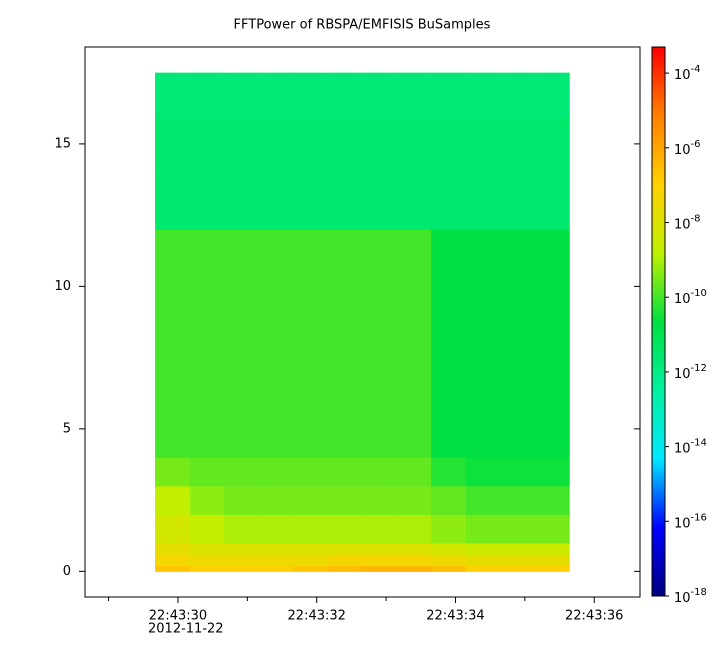 The image size is (724, 656). What do you see at coordinates (317, 616) in the screenshot?
I see `x-tick-label: 22:43:32` at bounding box center [317, 616].